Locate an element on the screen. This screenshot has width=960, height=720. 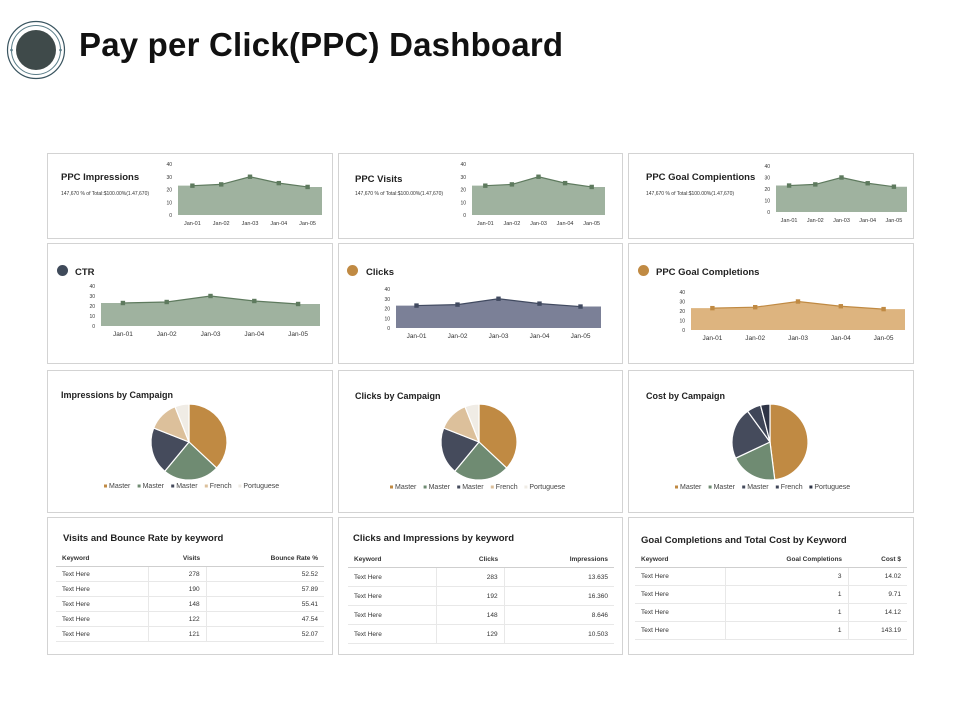
cell-bounce: 52.07 is located at coordinates (265, 634).